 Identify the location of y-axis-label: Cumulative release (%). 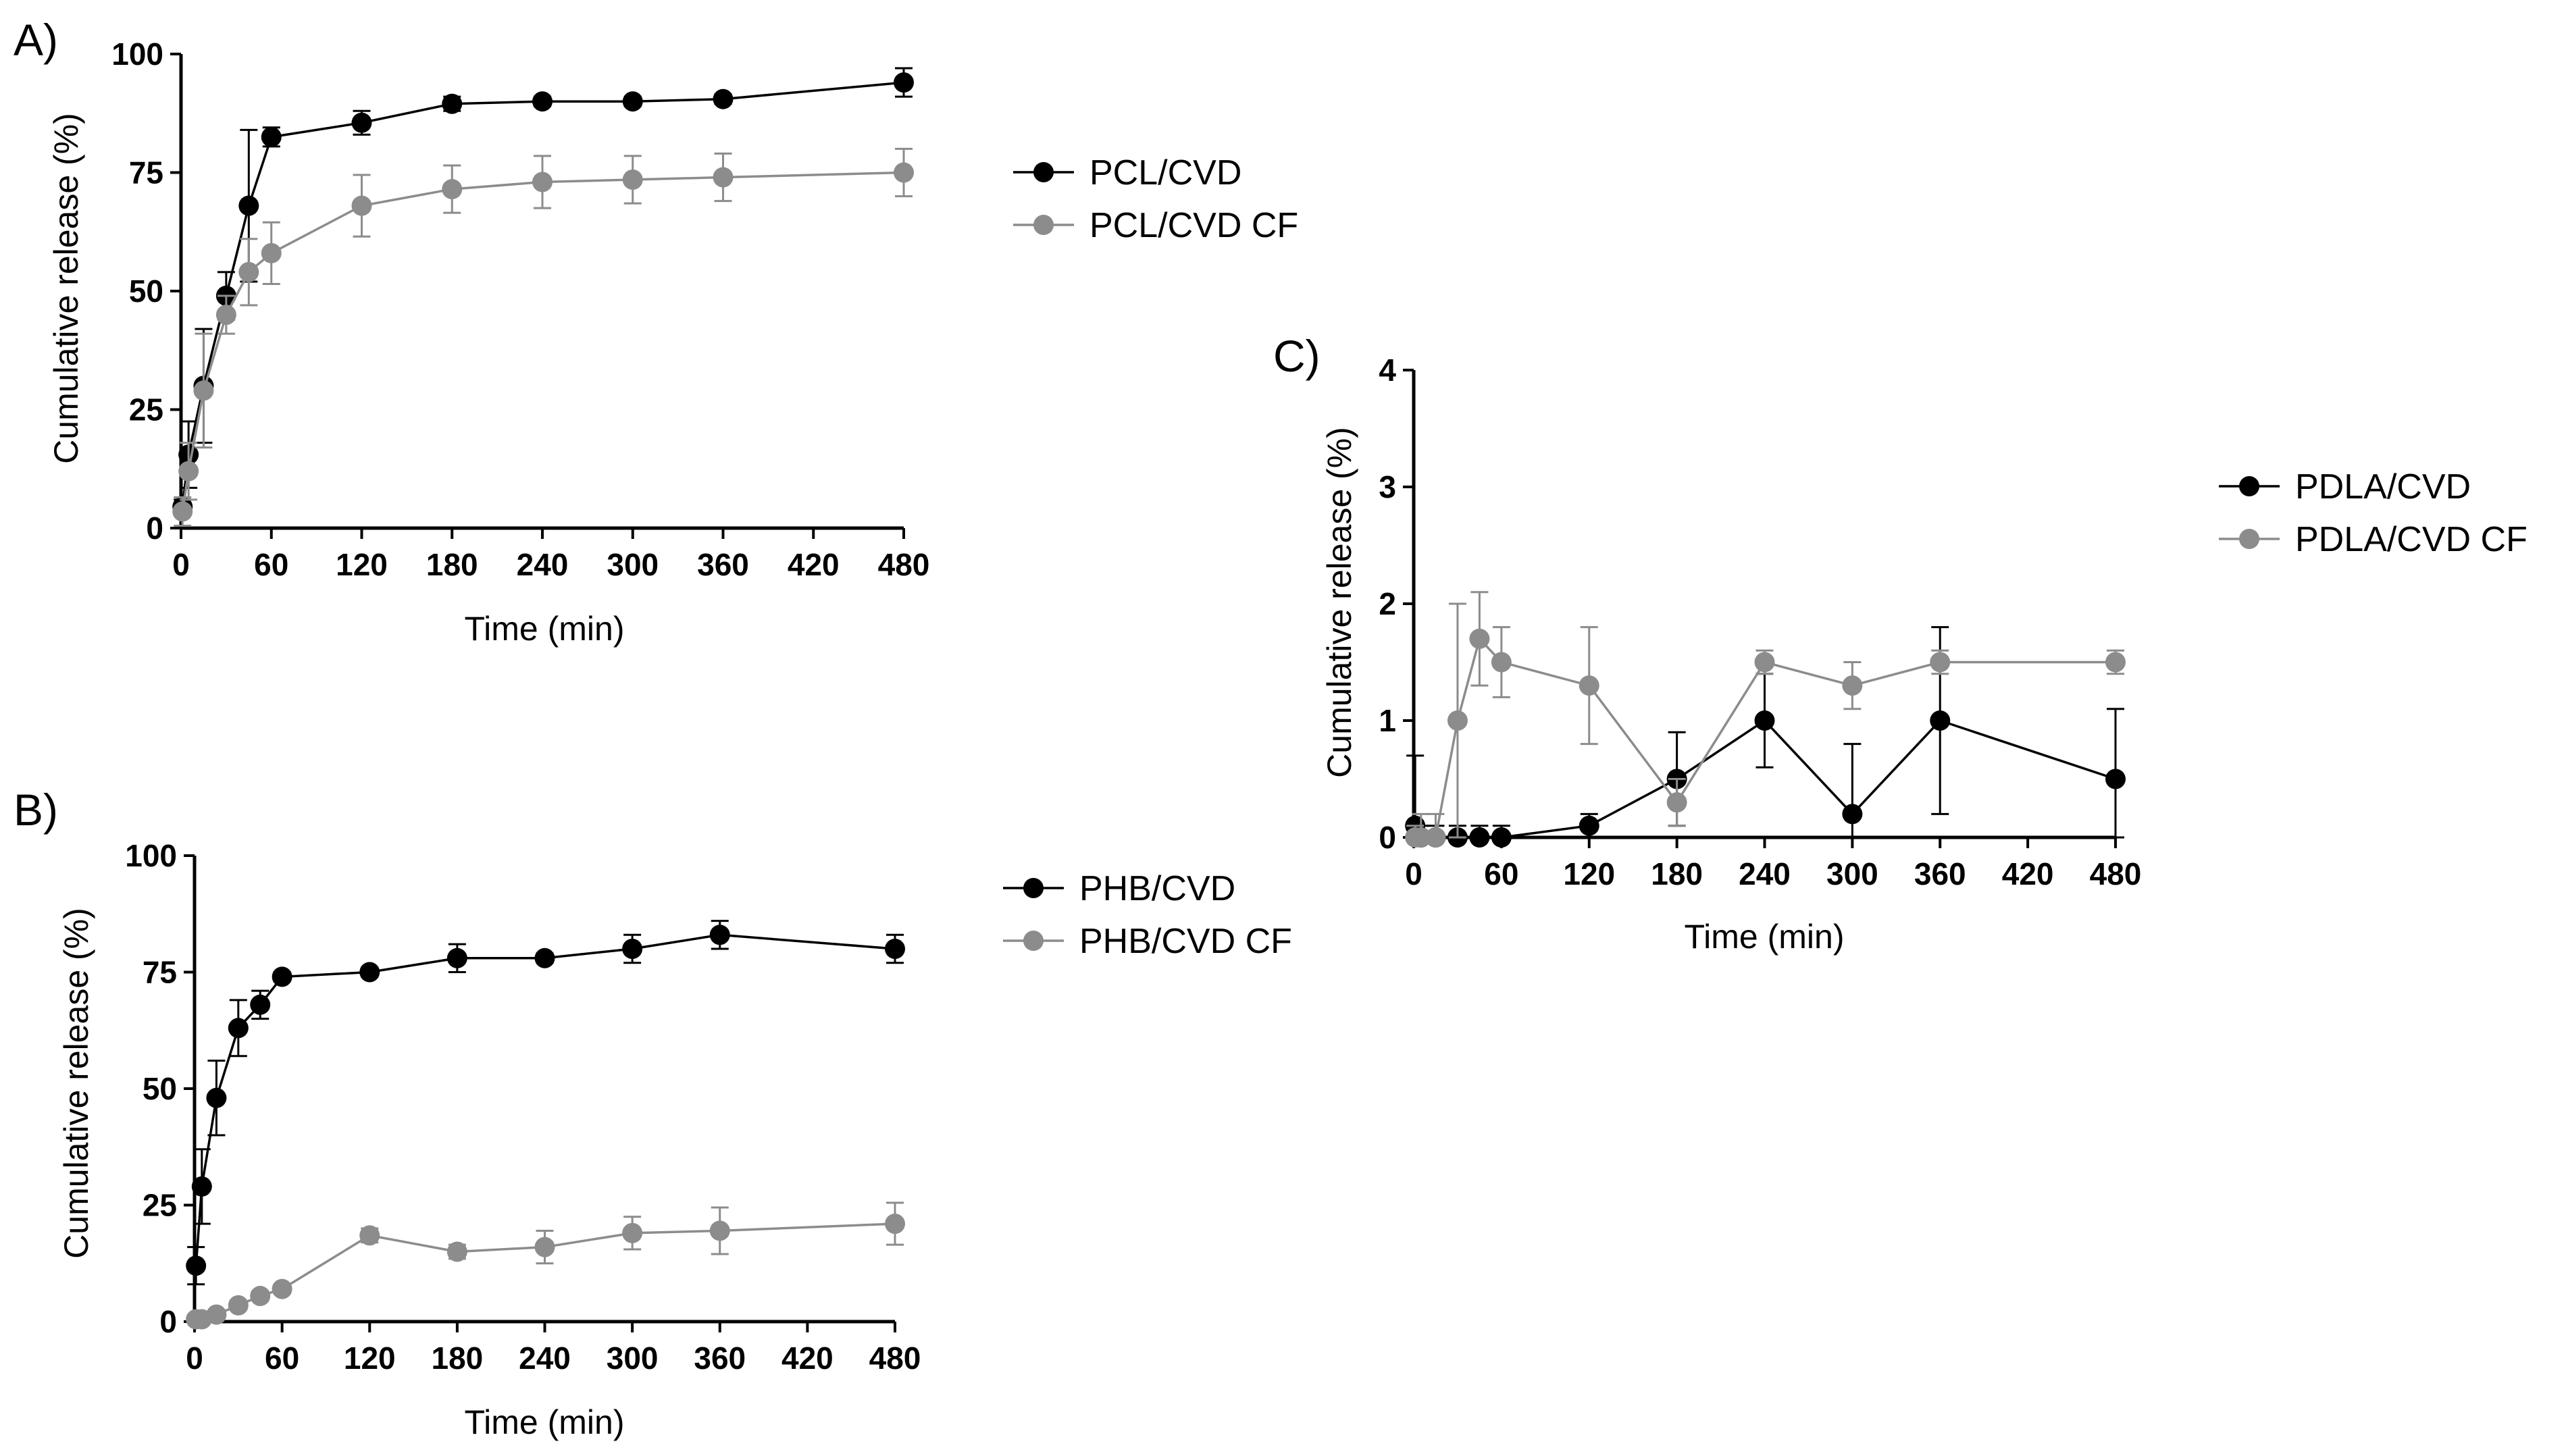
(66, 288).